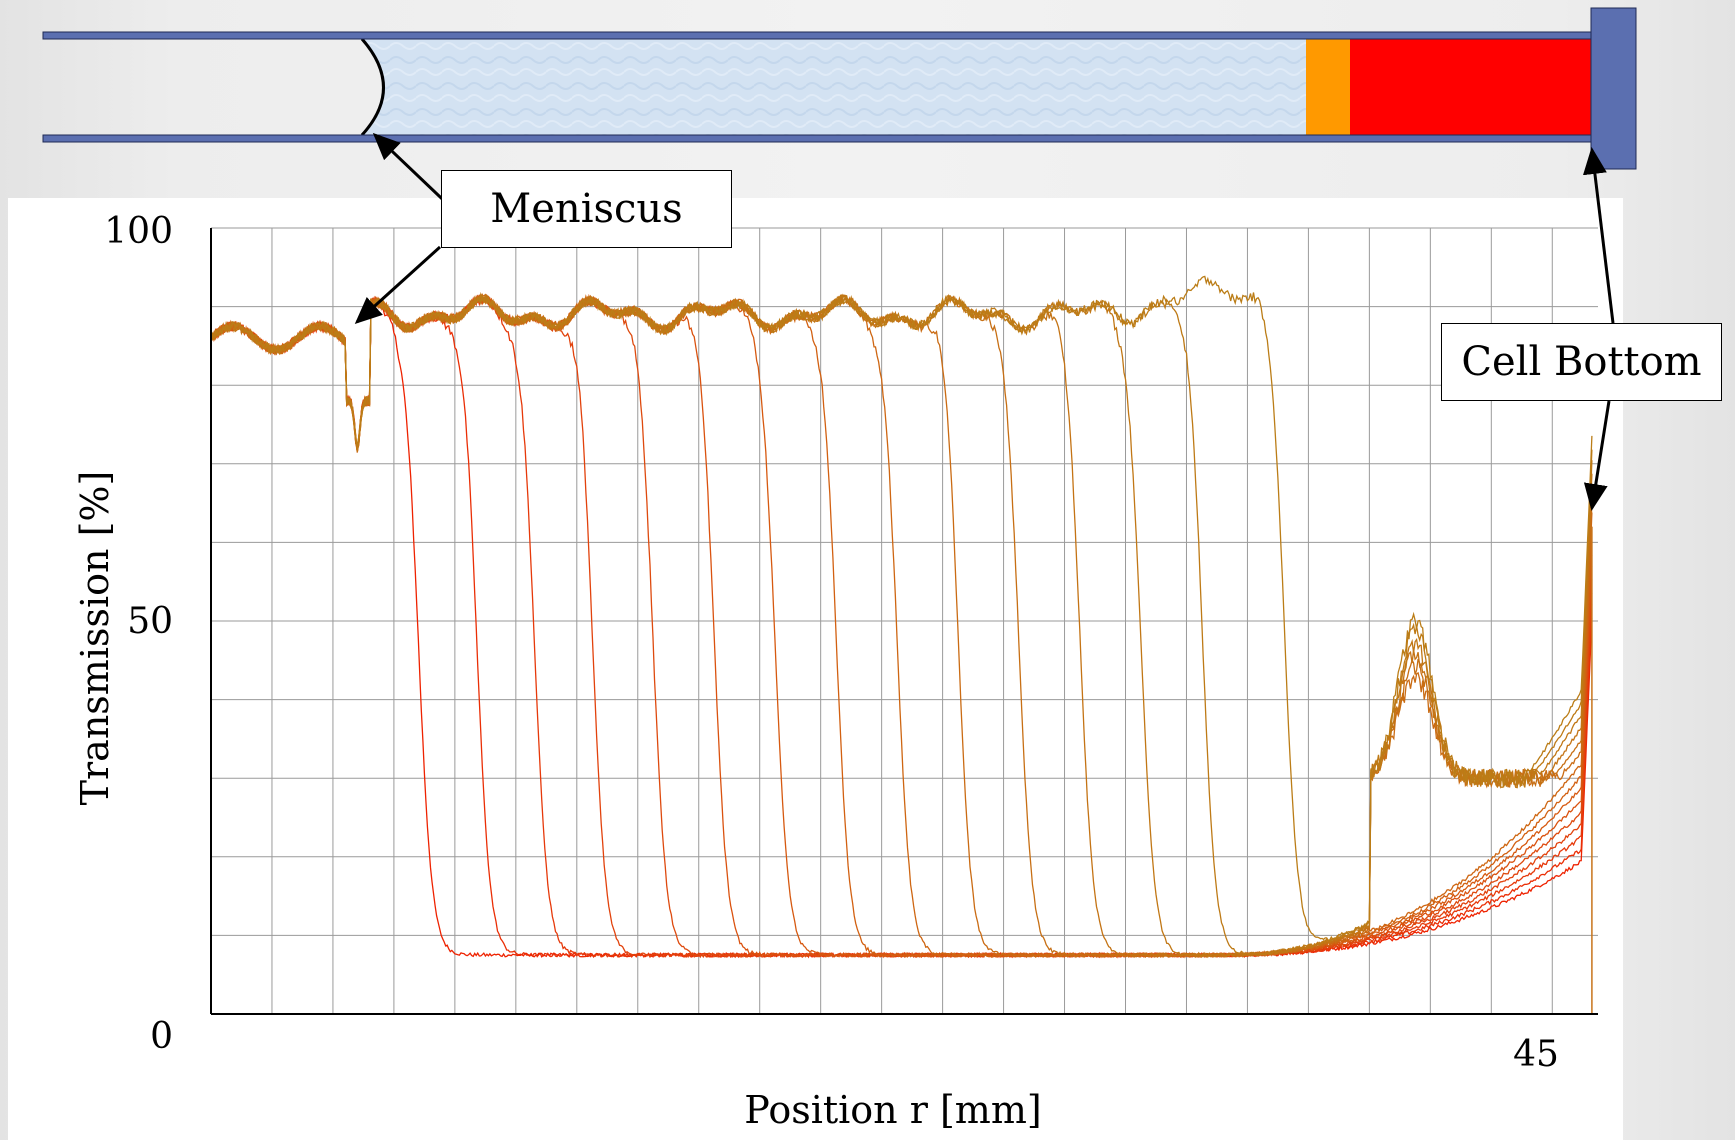 Image resolution: width=1735 pixels, height=1140 pixels. What do you see at coordinates (95, 638) in the screenshot?
I see `y-axis-label: Transmission [%]` at bounding box center [95, 638].